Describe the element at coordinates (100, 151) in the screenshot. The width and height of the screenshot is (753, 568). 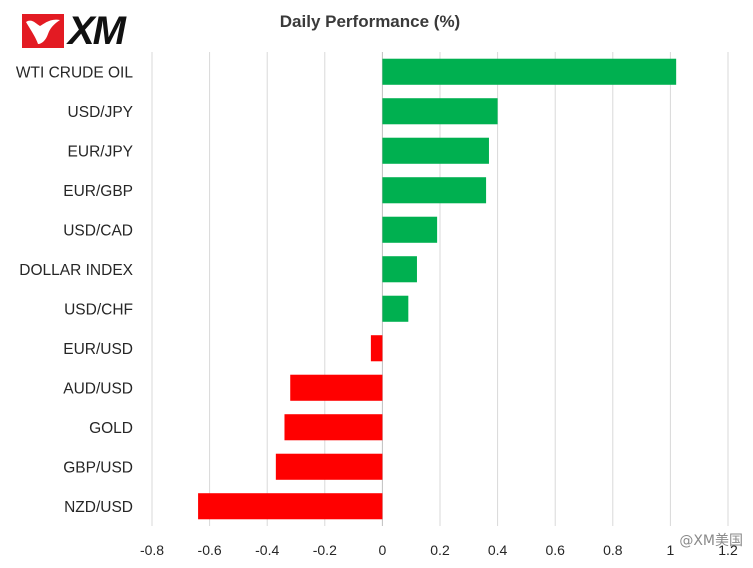
I see `category-label: EUR/JPY` at that location.